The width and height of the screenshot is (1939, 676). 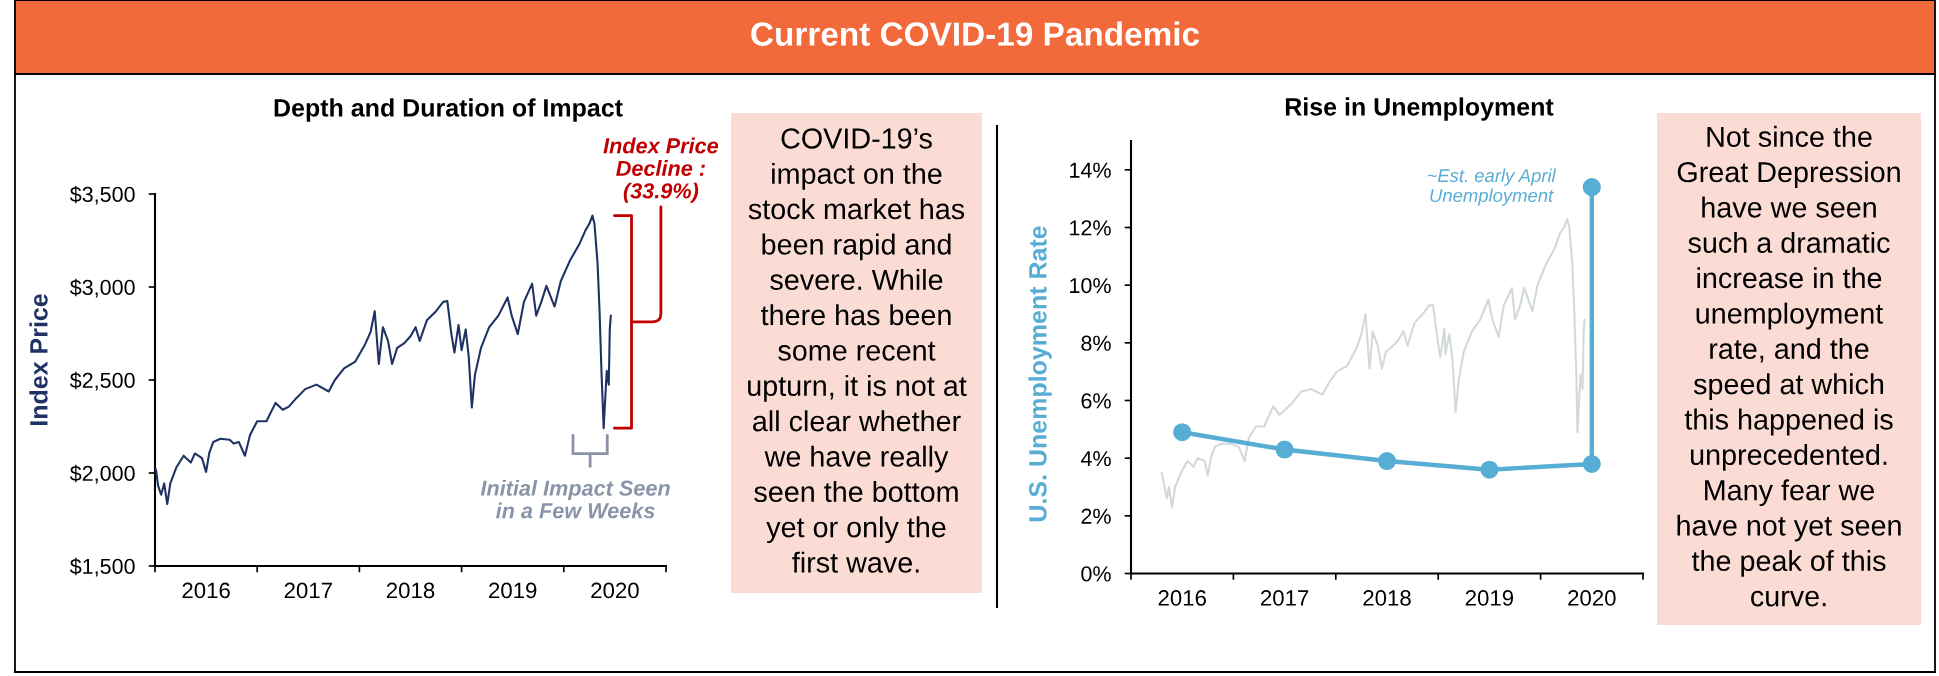 What do you see at coordinates (102, 474) in the screenshot?
I see `y-tick-label: $2,000` at bounding box center [102, 474].